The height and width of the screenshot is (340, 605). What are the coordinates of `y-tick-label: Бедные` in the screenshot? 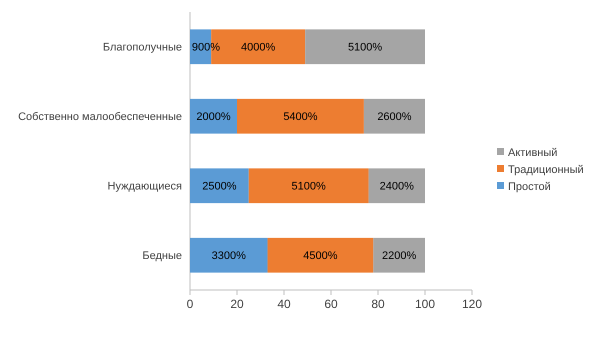 It's located at (162, 256).